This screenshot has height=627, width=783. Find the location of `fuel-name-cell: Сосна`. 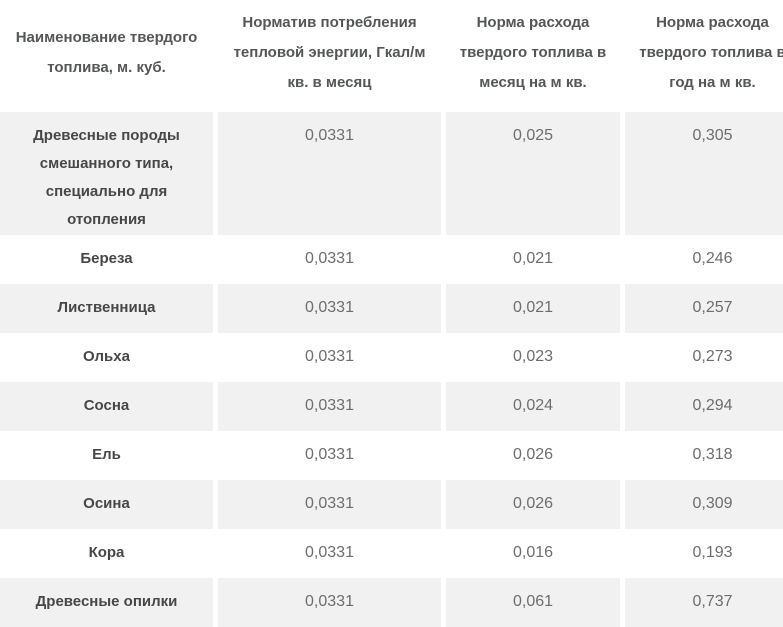

fuel-name-cell: Сосна is located at coordinates (106, 406).